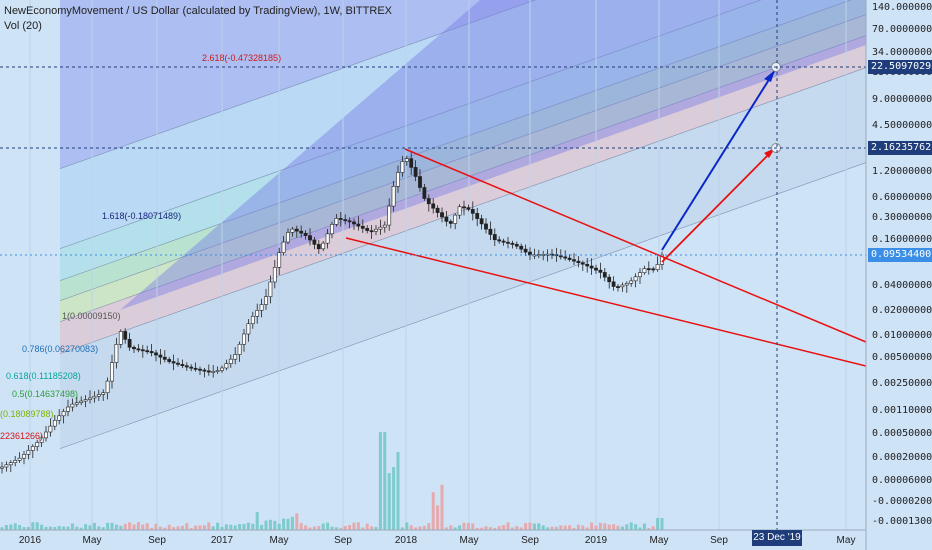 The height and width of the screenshot is (550, 932). I want to click on price-axis-label: 0.01000000, so click(902, 335).